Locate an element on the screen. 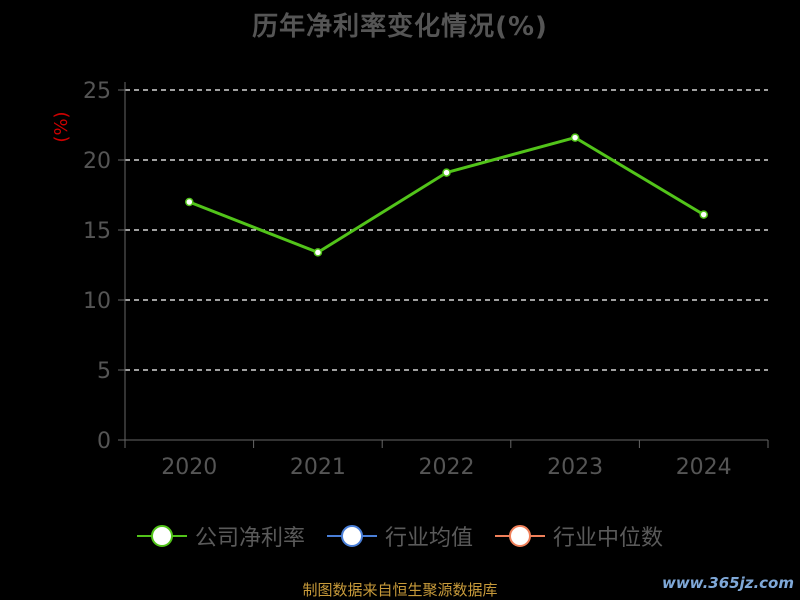 The image size is (800, 600). y-tick-label: 15 is located at coordinates (97, 231).